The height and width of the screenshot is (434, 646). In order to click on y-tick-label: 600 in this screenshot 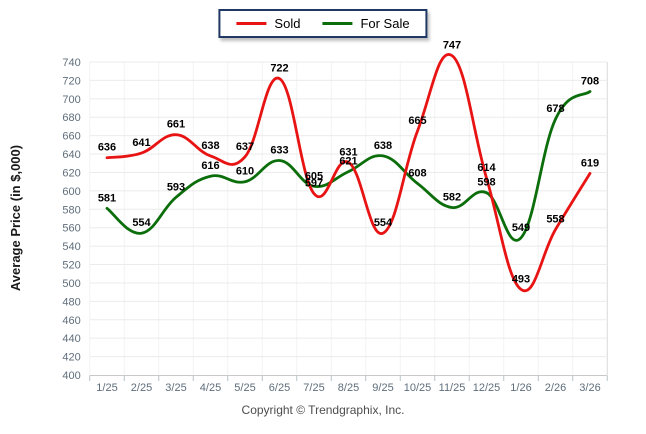, I will do `click(71, 192)`.